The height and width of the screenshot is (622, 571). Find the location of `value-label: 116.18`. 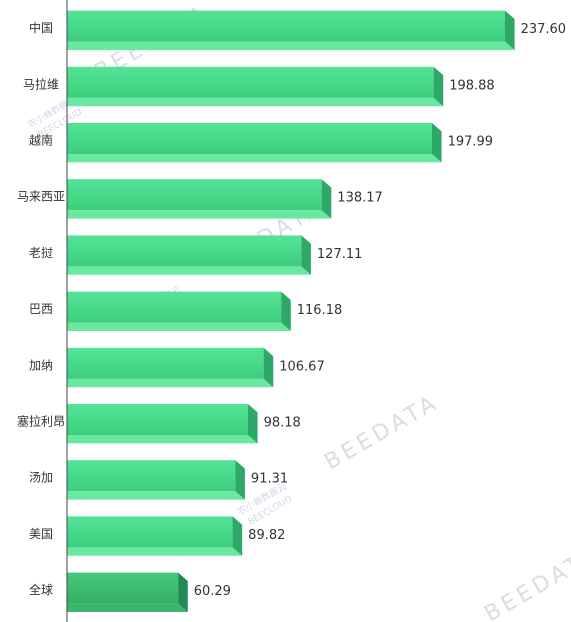

value-label: 116.18 is located at coordinates (320, 310).